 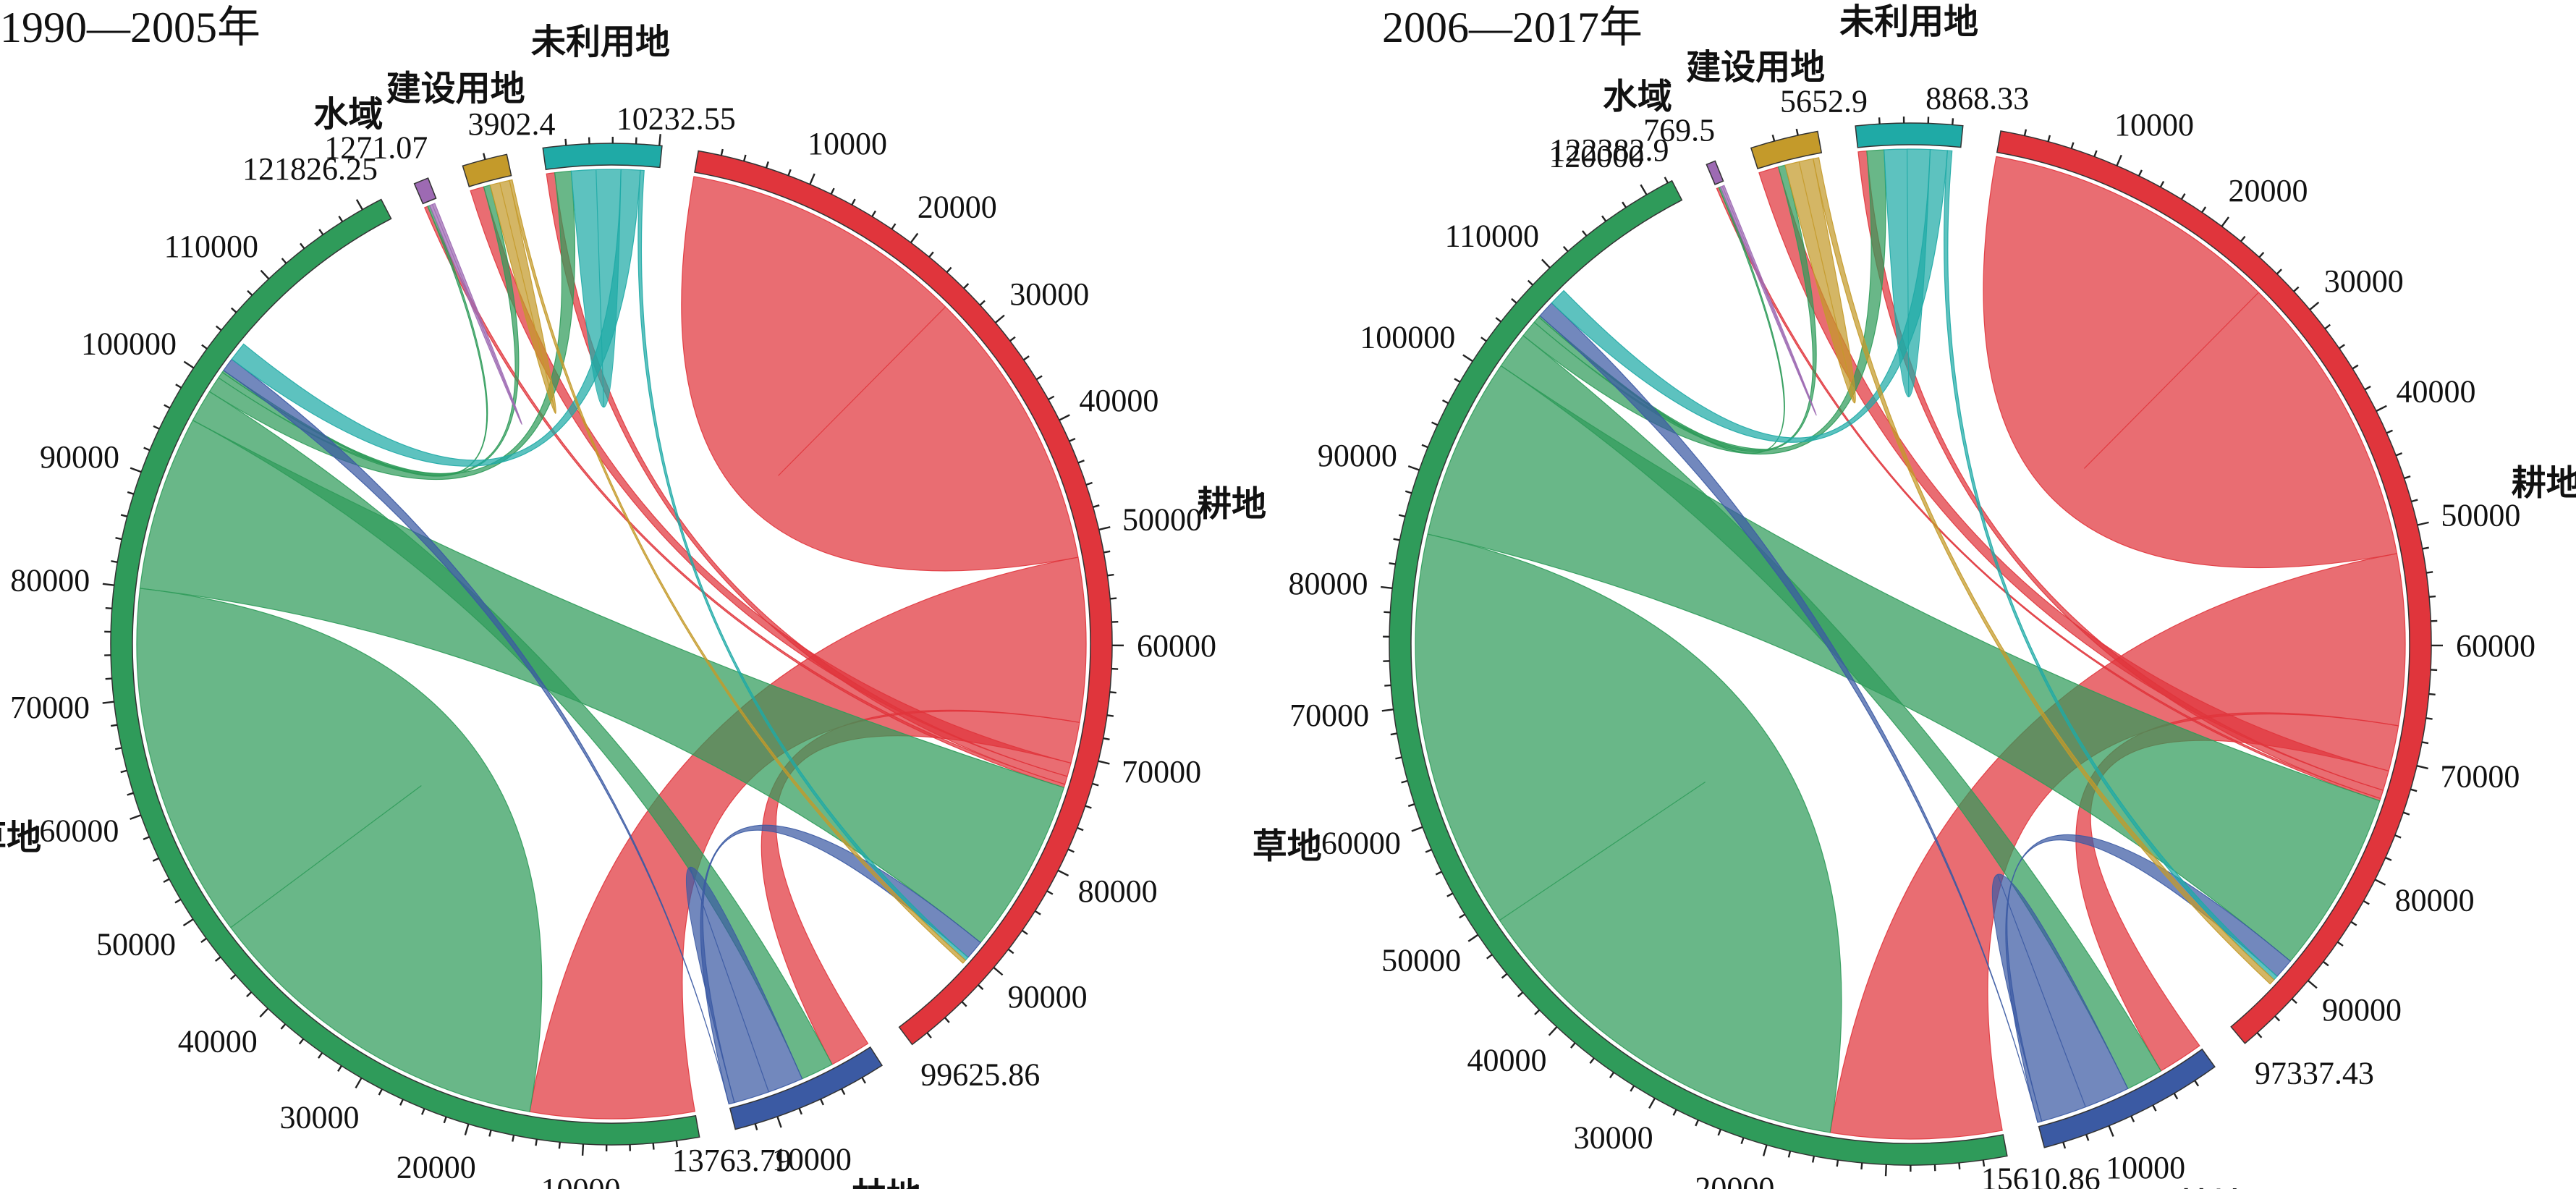 What do you see at coordinates (456, 89) in the screenshot?
I see `group-name-label: 建设用地` at bounding box center [456, 89].